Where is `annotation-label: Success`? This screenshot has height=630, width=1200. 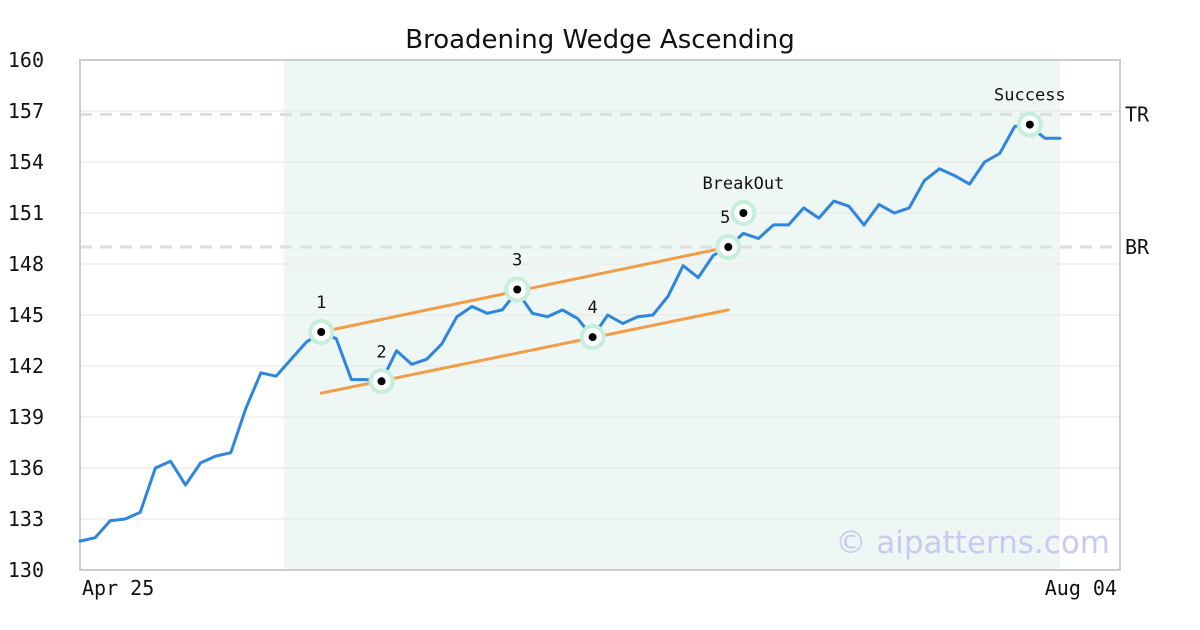
annotation-label: Success is located at coordinates (1030, 96).